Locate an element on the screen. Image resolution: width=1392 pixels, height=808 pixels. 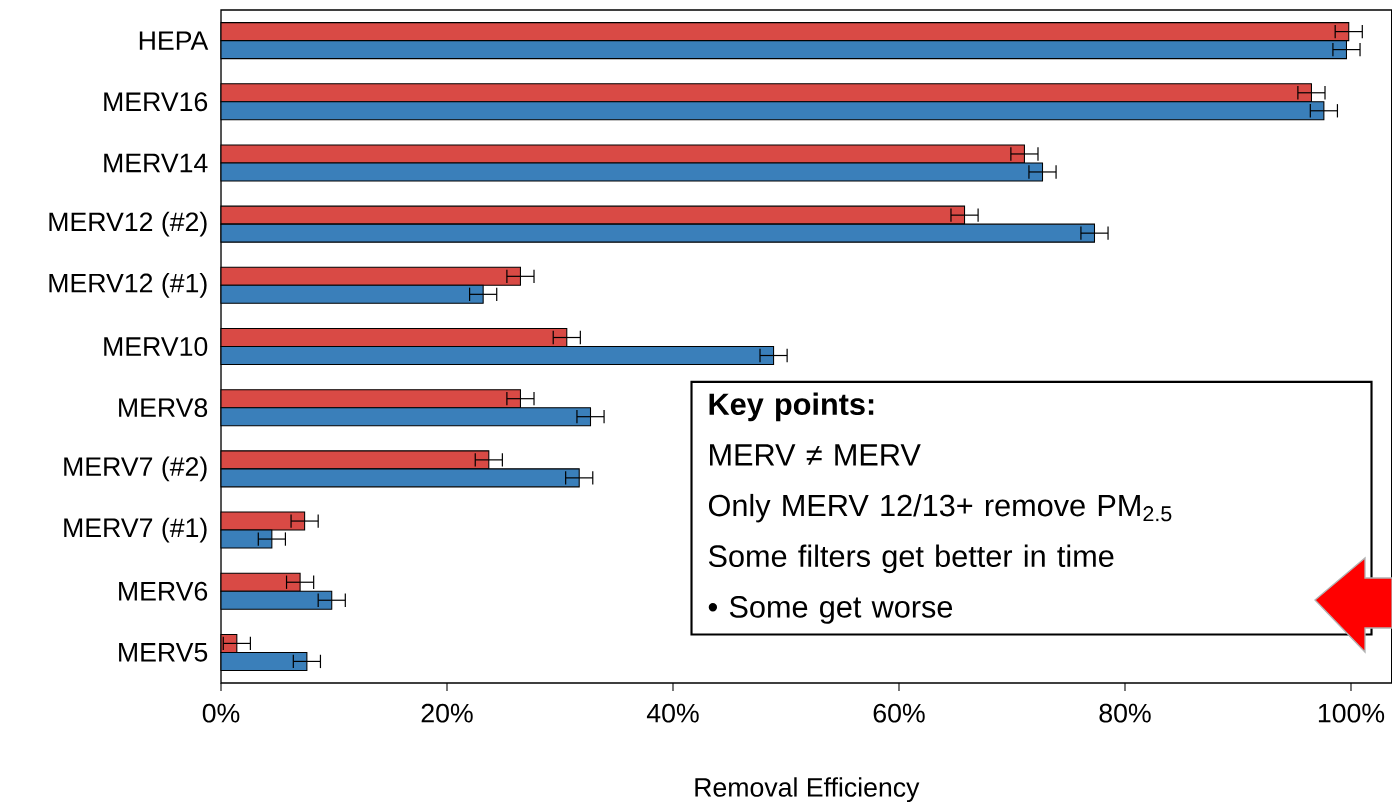
annotation: Some filters get better in time is located at coordinates (911, 559).